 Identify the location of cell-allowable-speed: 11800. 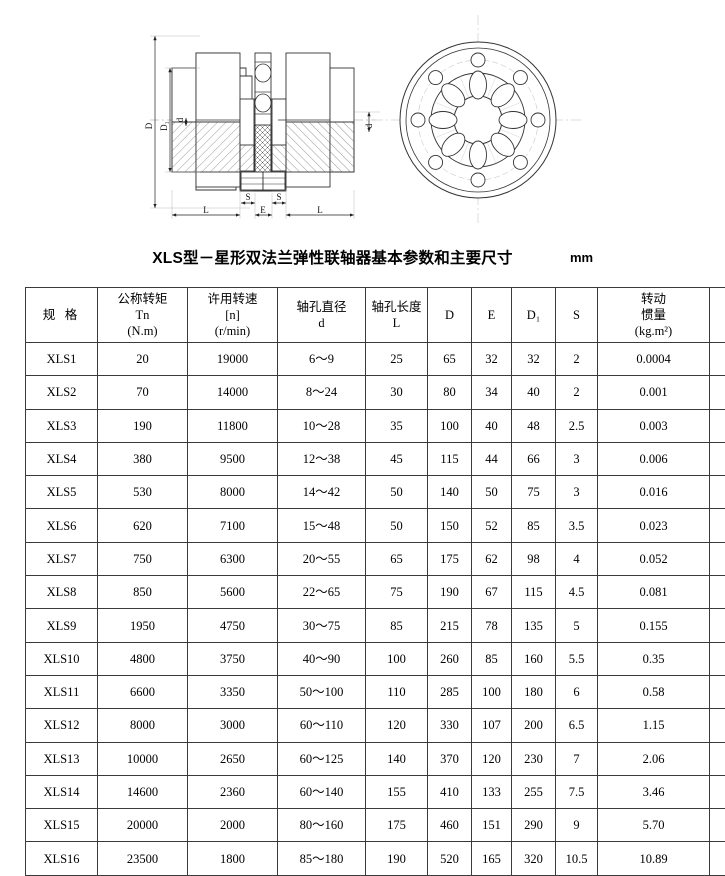
(233, 425).